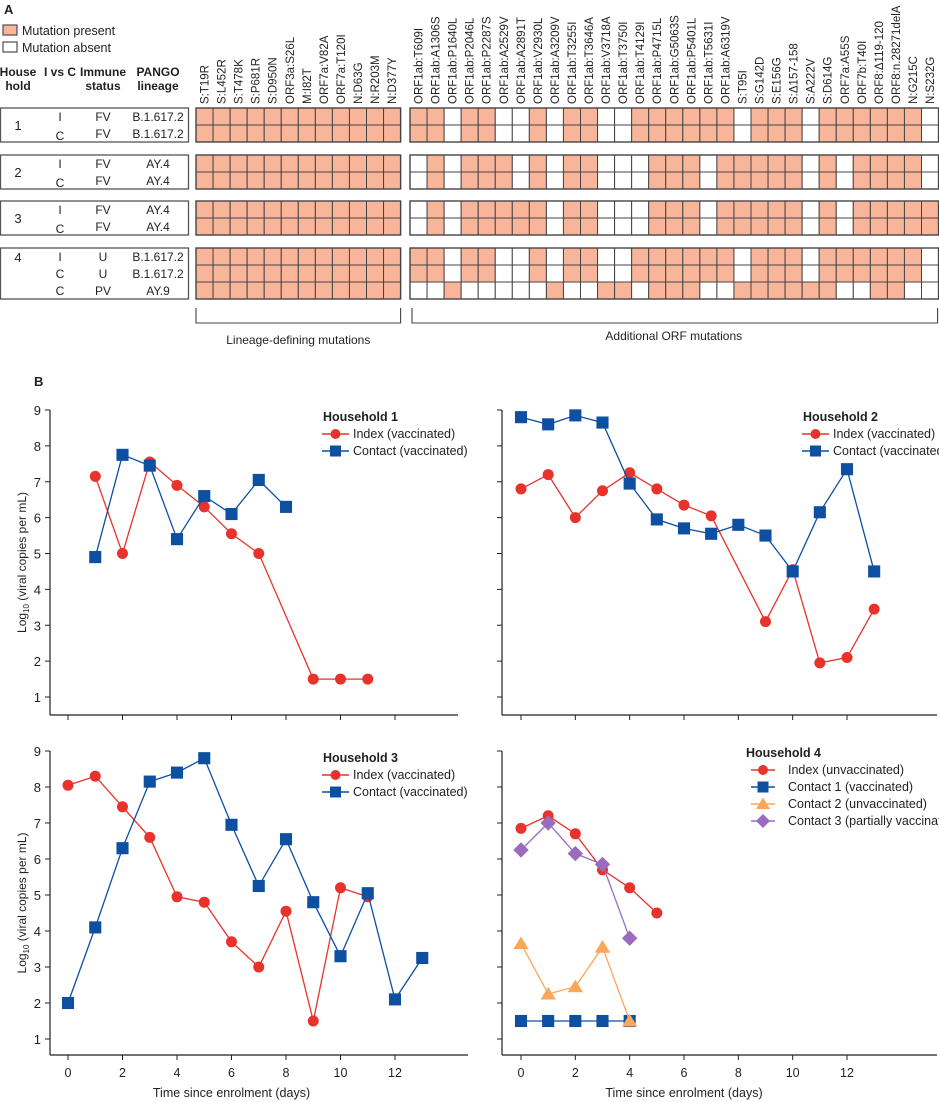 This screenshot has width=939, height=1102. I want to click on series-index-unvaccinated-, so click(589, 864).